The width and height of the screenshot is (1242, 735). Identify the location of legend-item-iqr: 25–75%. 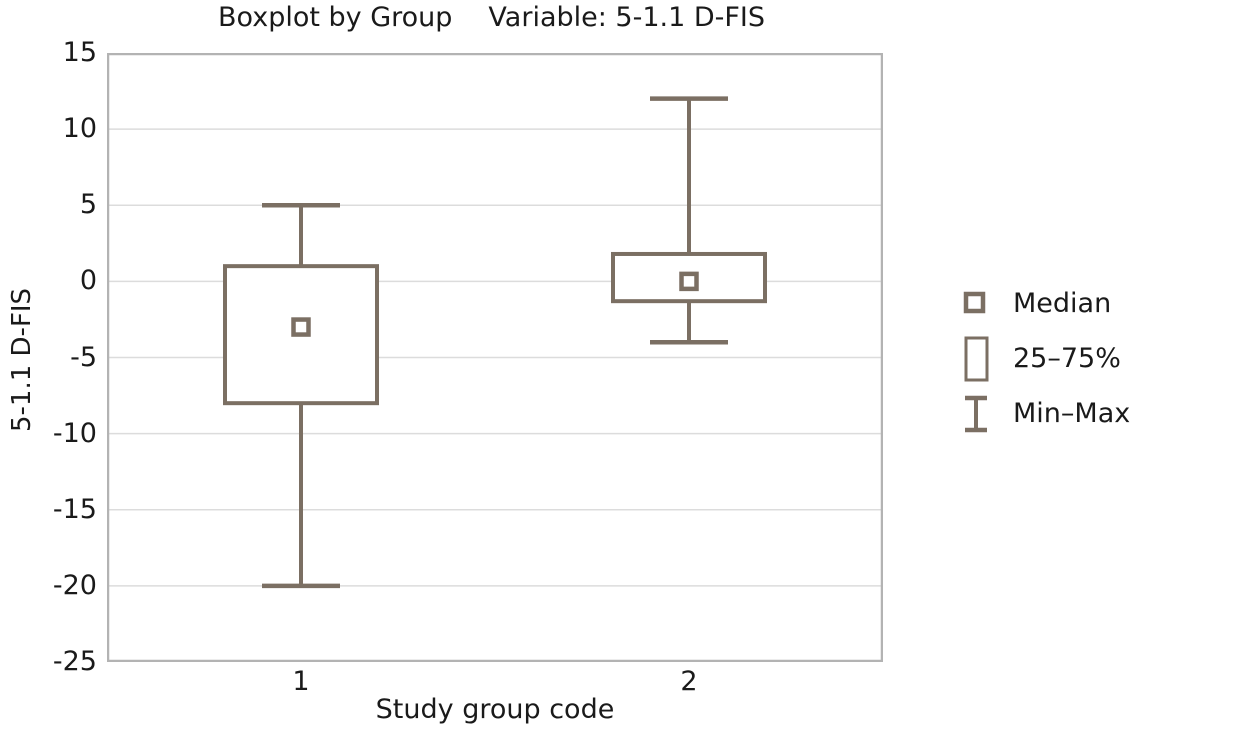
(1046, 359).